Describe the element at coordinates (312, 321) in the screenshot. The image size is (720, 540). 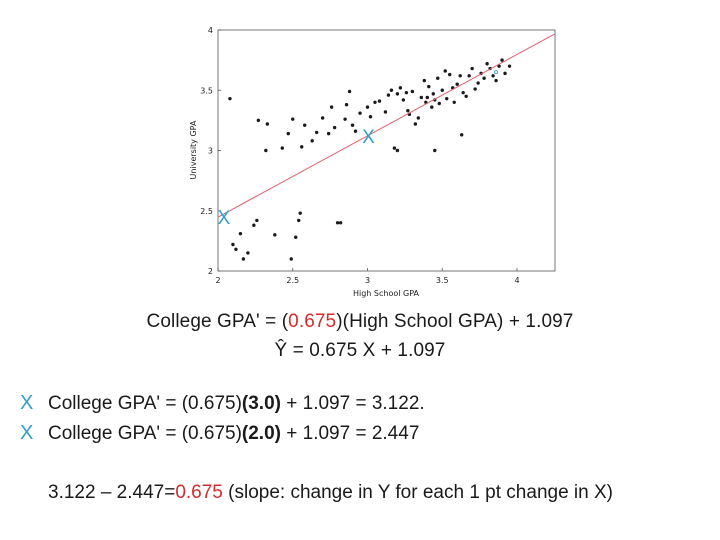
I see `equation-1-slope: 0.675` at that location.